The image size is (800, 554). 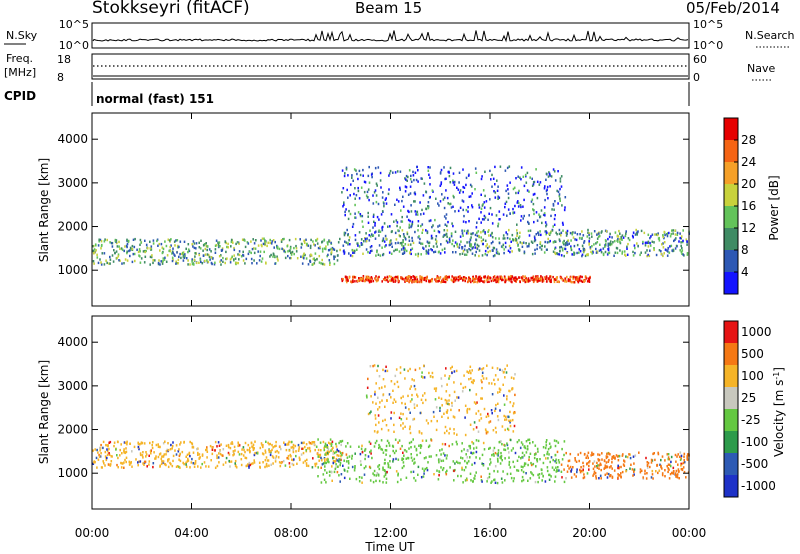 What do you see at coordinates (748, 206) in the screenshot?
I see `colorbar-tick-label: 16` at bounding box center [748, 206].